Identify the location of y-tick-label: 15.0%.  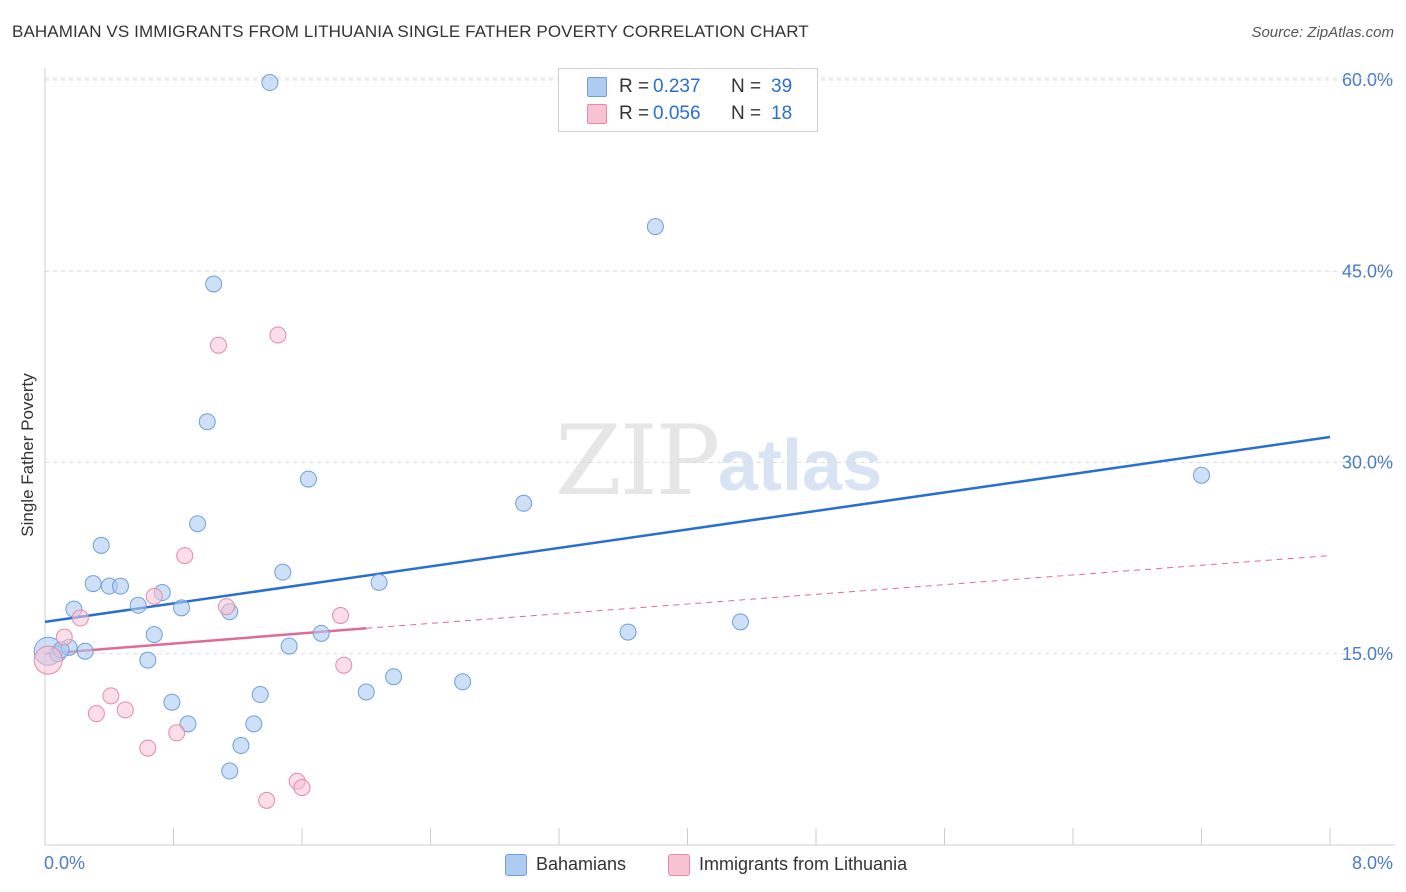
(1367, 654).